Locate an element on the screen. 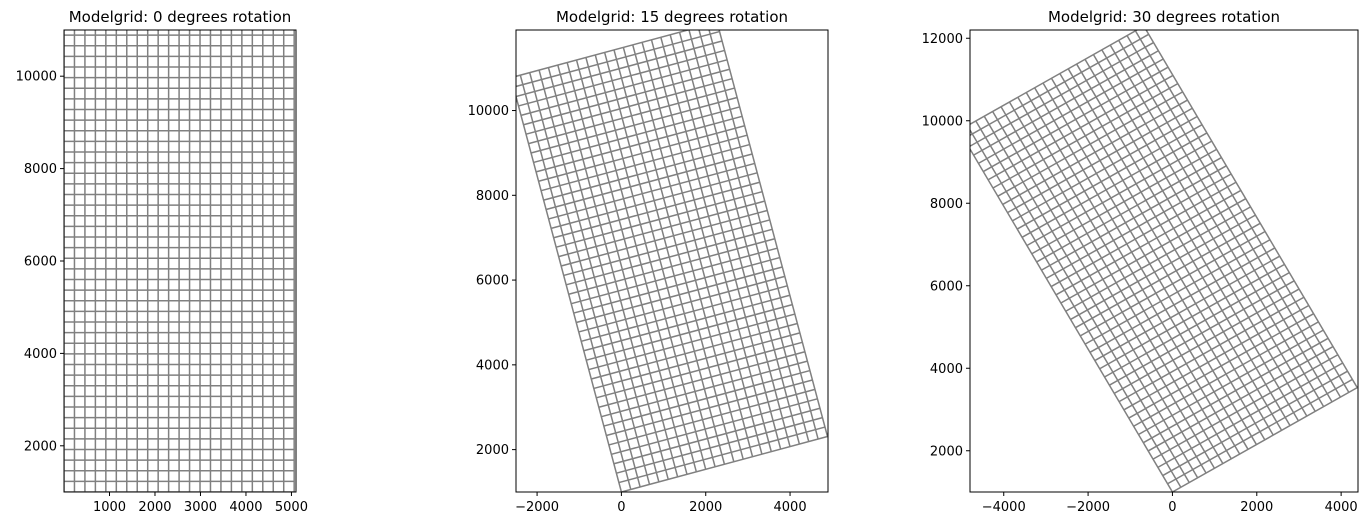 Image resolution: width=1367 pixels, height=526 pixels. modelgrid-lines is located at coordinates (179, 261).